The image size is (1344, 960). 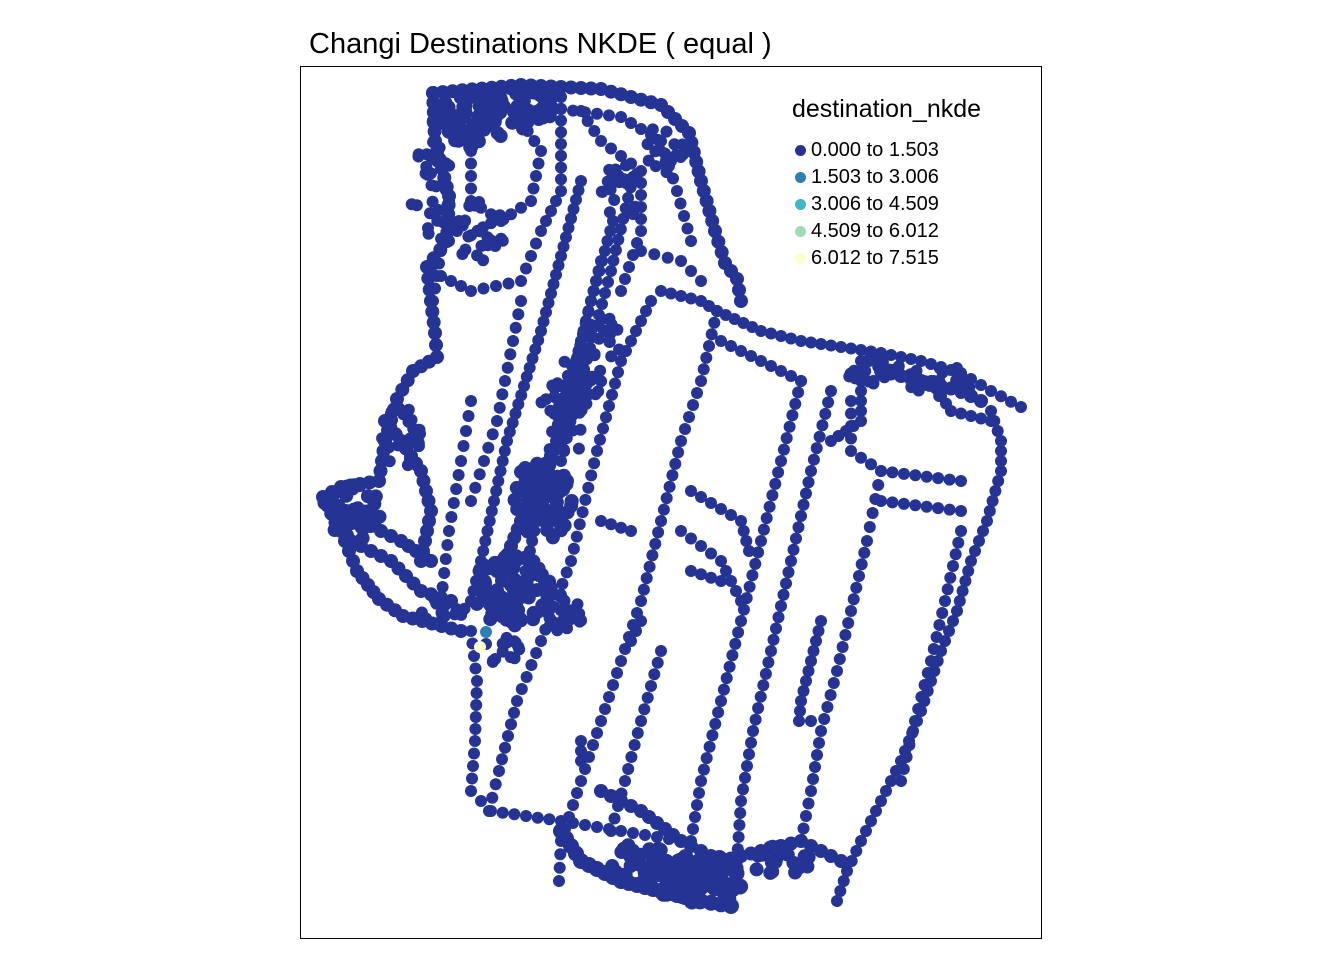 I want to click on legend-label: 1.503 to 3.006, so click(x=875, y=177).